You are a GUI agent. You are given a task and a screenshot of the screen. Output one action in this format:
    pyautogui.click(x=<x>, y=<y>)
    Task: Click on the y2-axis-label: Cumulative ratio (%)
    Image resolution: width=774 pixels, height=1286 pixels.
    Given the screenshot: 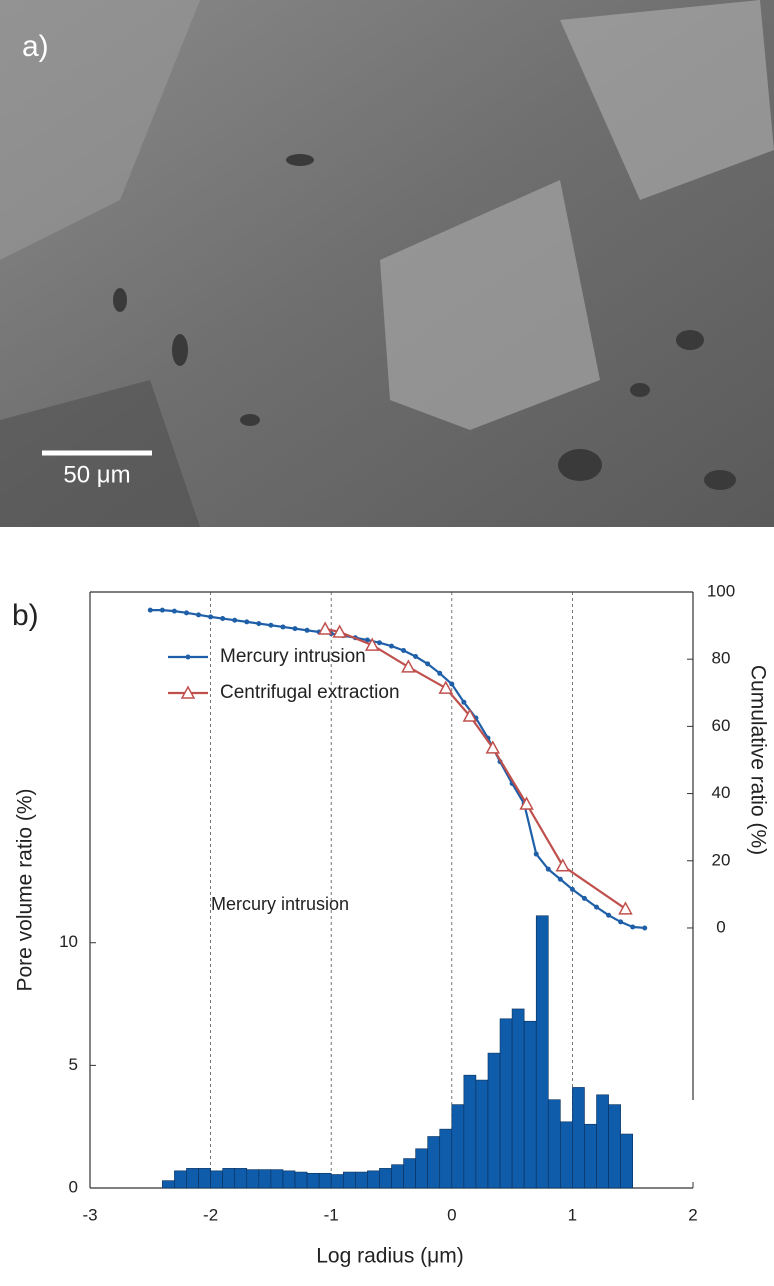 What is the action you would take?
    pyautogui.click(x=757, y=760)
    